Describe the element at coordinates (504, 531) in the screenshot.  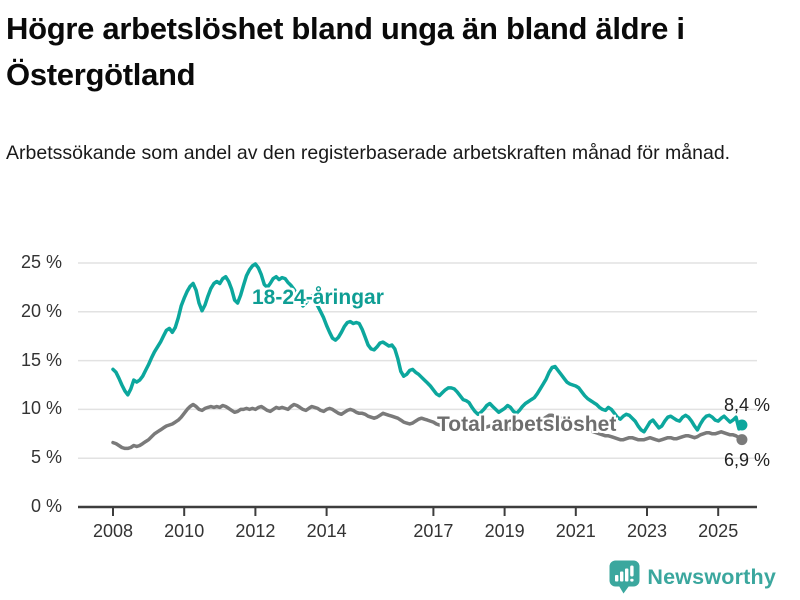
I see `x-axis-tick-label: 2019` at that location.